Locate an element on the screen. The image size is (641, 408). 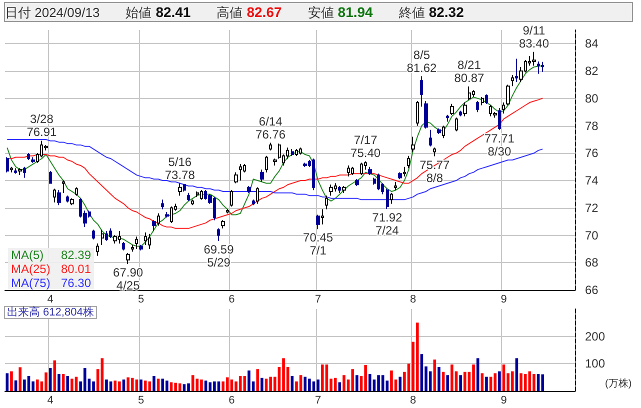
x-tick-label: 9 is located at coordinates (503, 400).